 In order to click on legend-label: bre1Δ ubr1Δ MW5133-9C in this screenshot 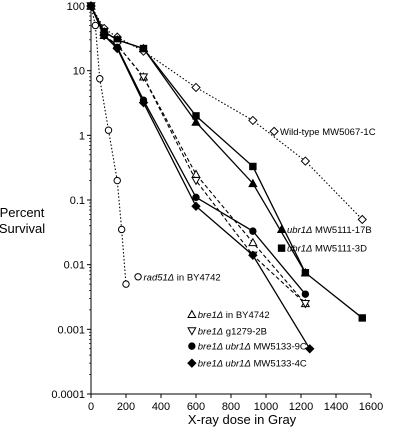, I will do `click(252, 347)`.